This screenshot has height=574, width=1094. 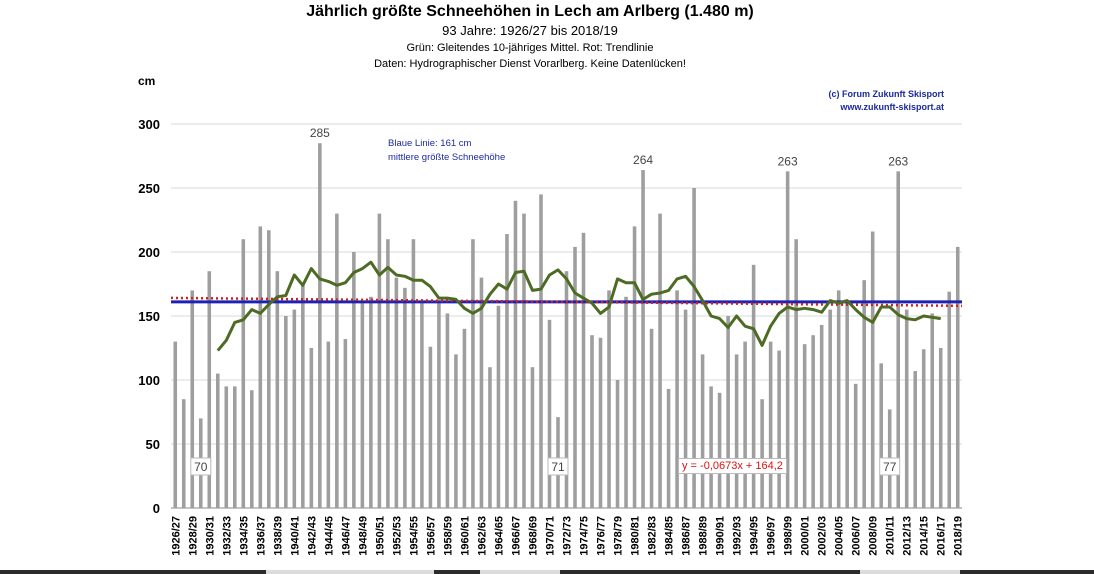 What do you see at coordinates (193, 536) in the screenshot?
I see `x-tick-label: 1928/29` at bounding box center [193, 536].